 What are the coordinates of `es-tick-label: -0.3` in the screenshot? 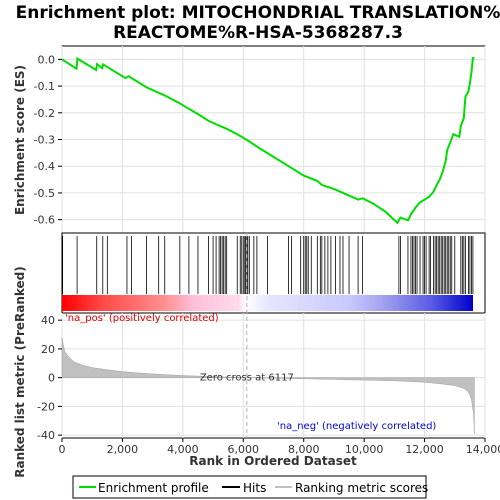 It's located at (44, 140).